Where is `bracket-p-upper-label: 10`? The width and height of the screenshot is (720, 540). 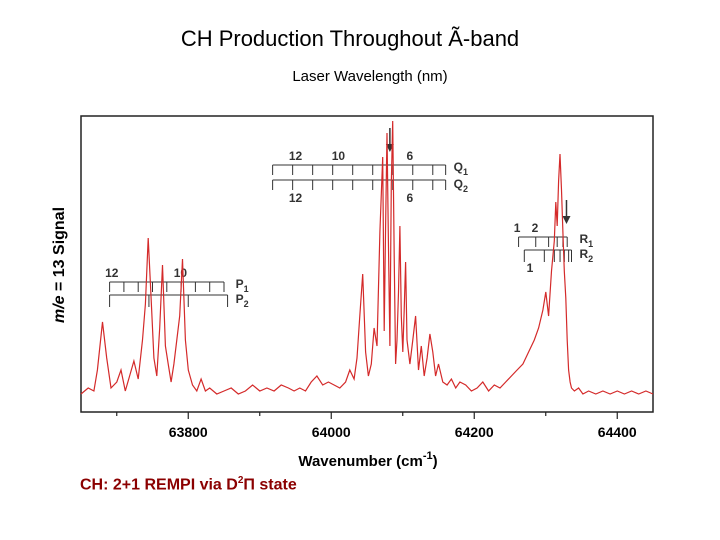 bracket-p-upper-label: 10 is located at coordinates (181, 273).